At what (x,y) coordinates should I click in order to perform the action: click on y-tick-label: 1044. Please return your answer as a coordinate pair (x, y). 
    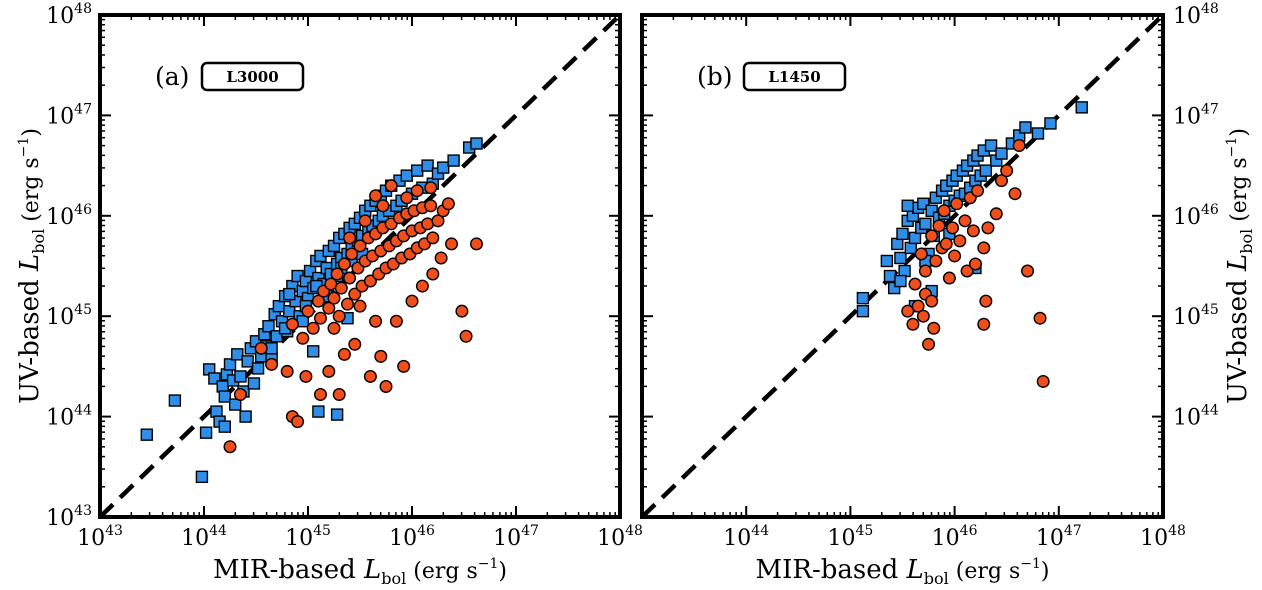
    Looking at the image, I should click on (69, 417).